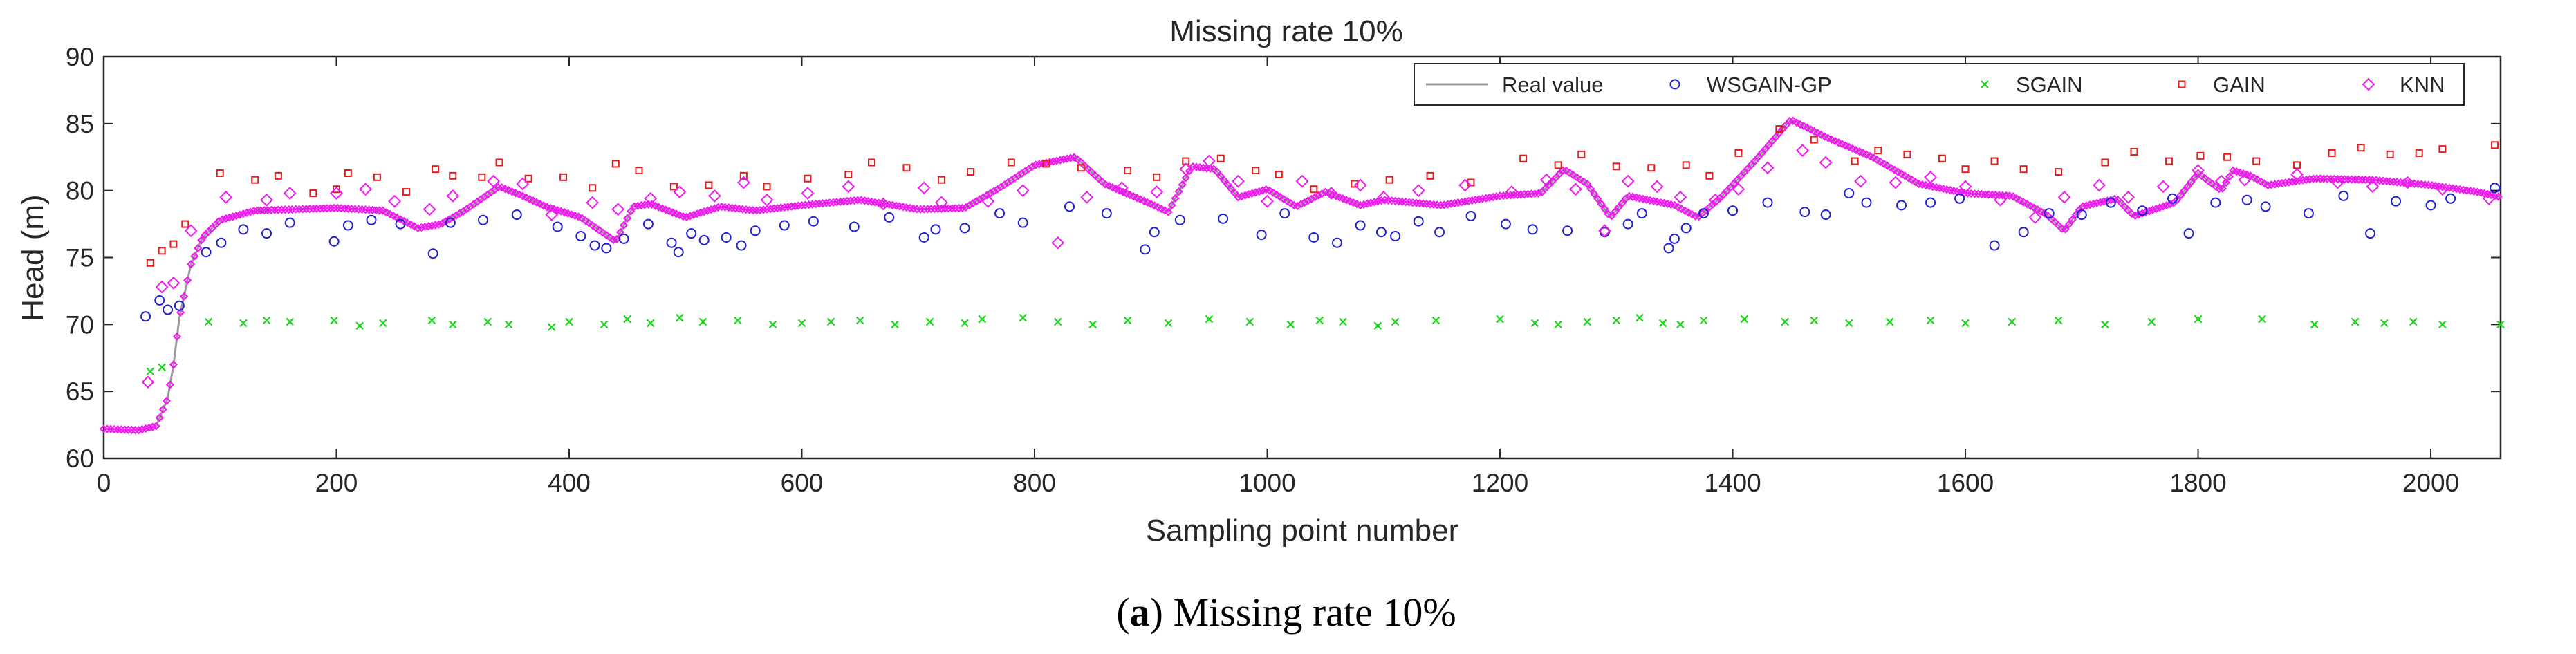 The width and height of the screenshot is (2576, 654). I want to click on legend-diamond-marker, so click(2369, 84).